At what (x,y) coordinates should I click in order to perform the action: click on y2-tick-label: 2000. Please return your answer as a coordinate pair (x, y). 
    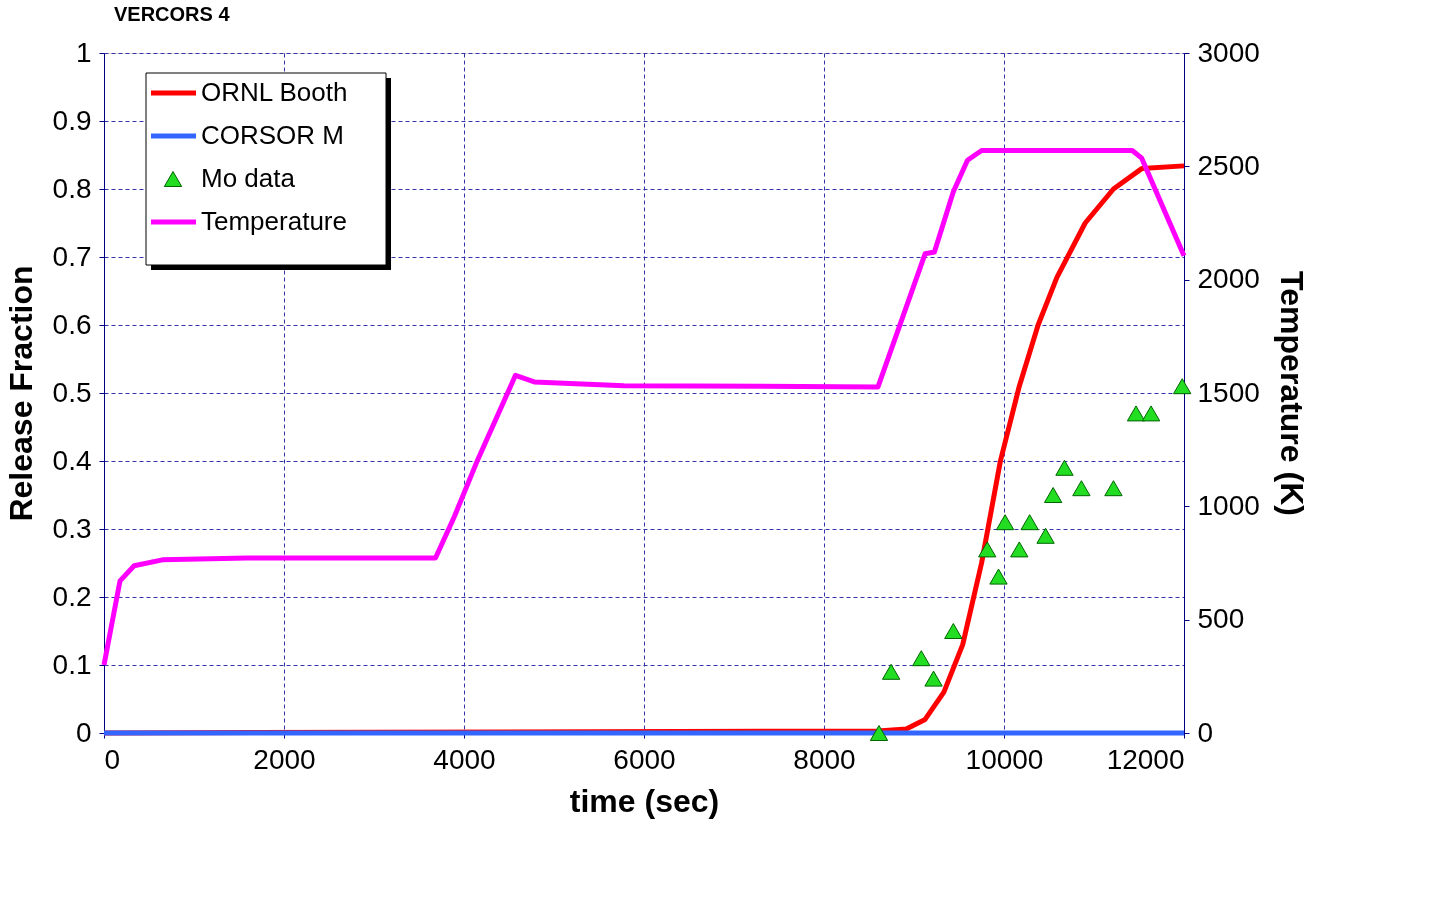
    Looking at the image, I should click on (1228, 279).